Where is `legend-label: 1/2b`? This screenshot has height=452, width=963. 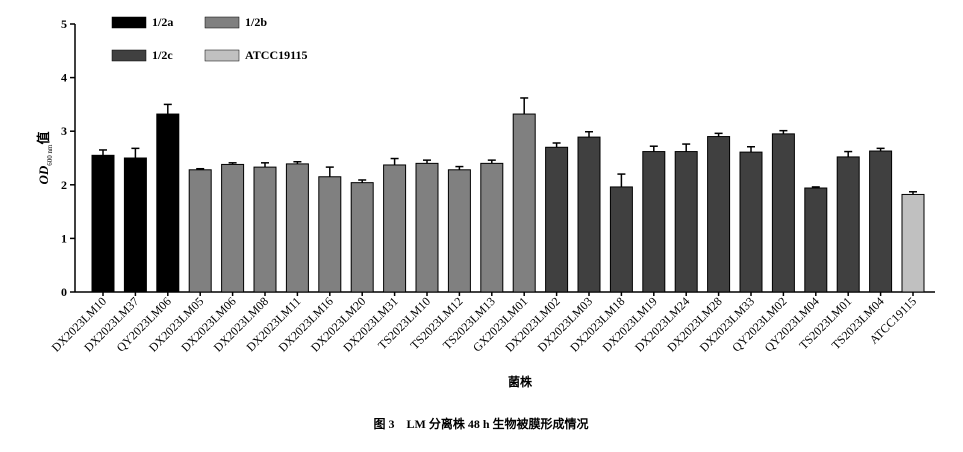 legend-label: 1/2b is located at coordinates (256, 22).